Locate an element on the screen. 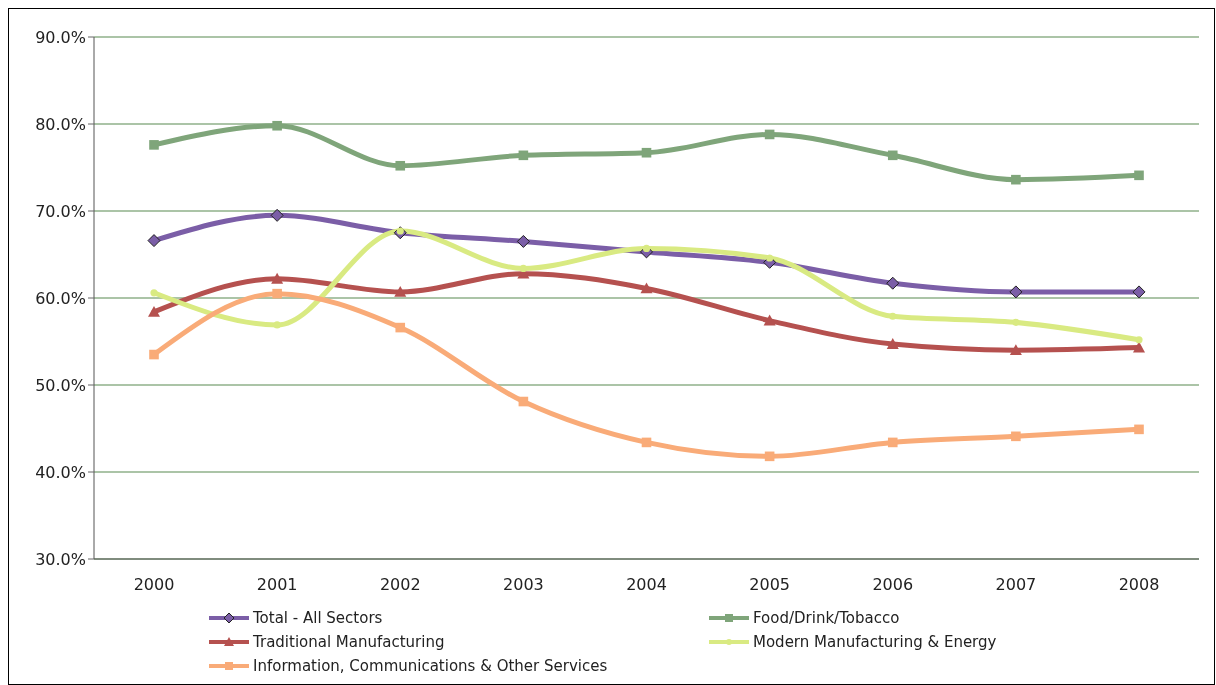 This screenshot has height=685, width=1216. legend-label: Food/Drink/Tobacco is located at coordinates (826, 618).